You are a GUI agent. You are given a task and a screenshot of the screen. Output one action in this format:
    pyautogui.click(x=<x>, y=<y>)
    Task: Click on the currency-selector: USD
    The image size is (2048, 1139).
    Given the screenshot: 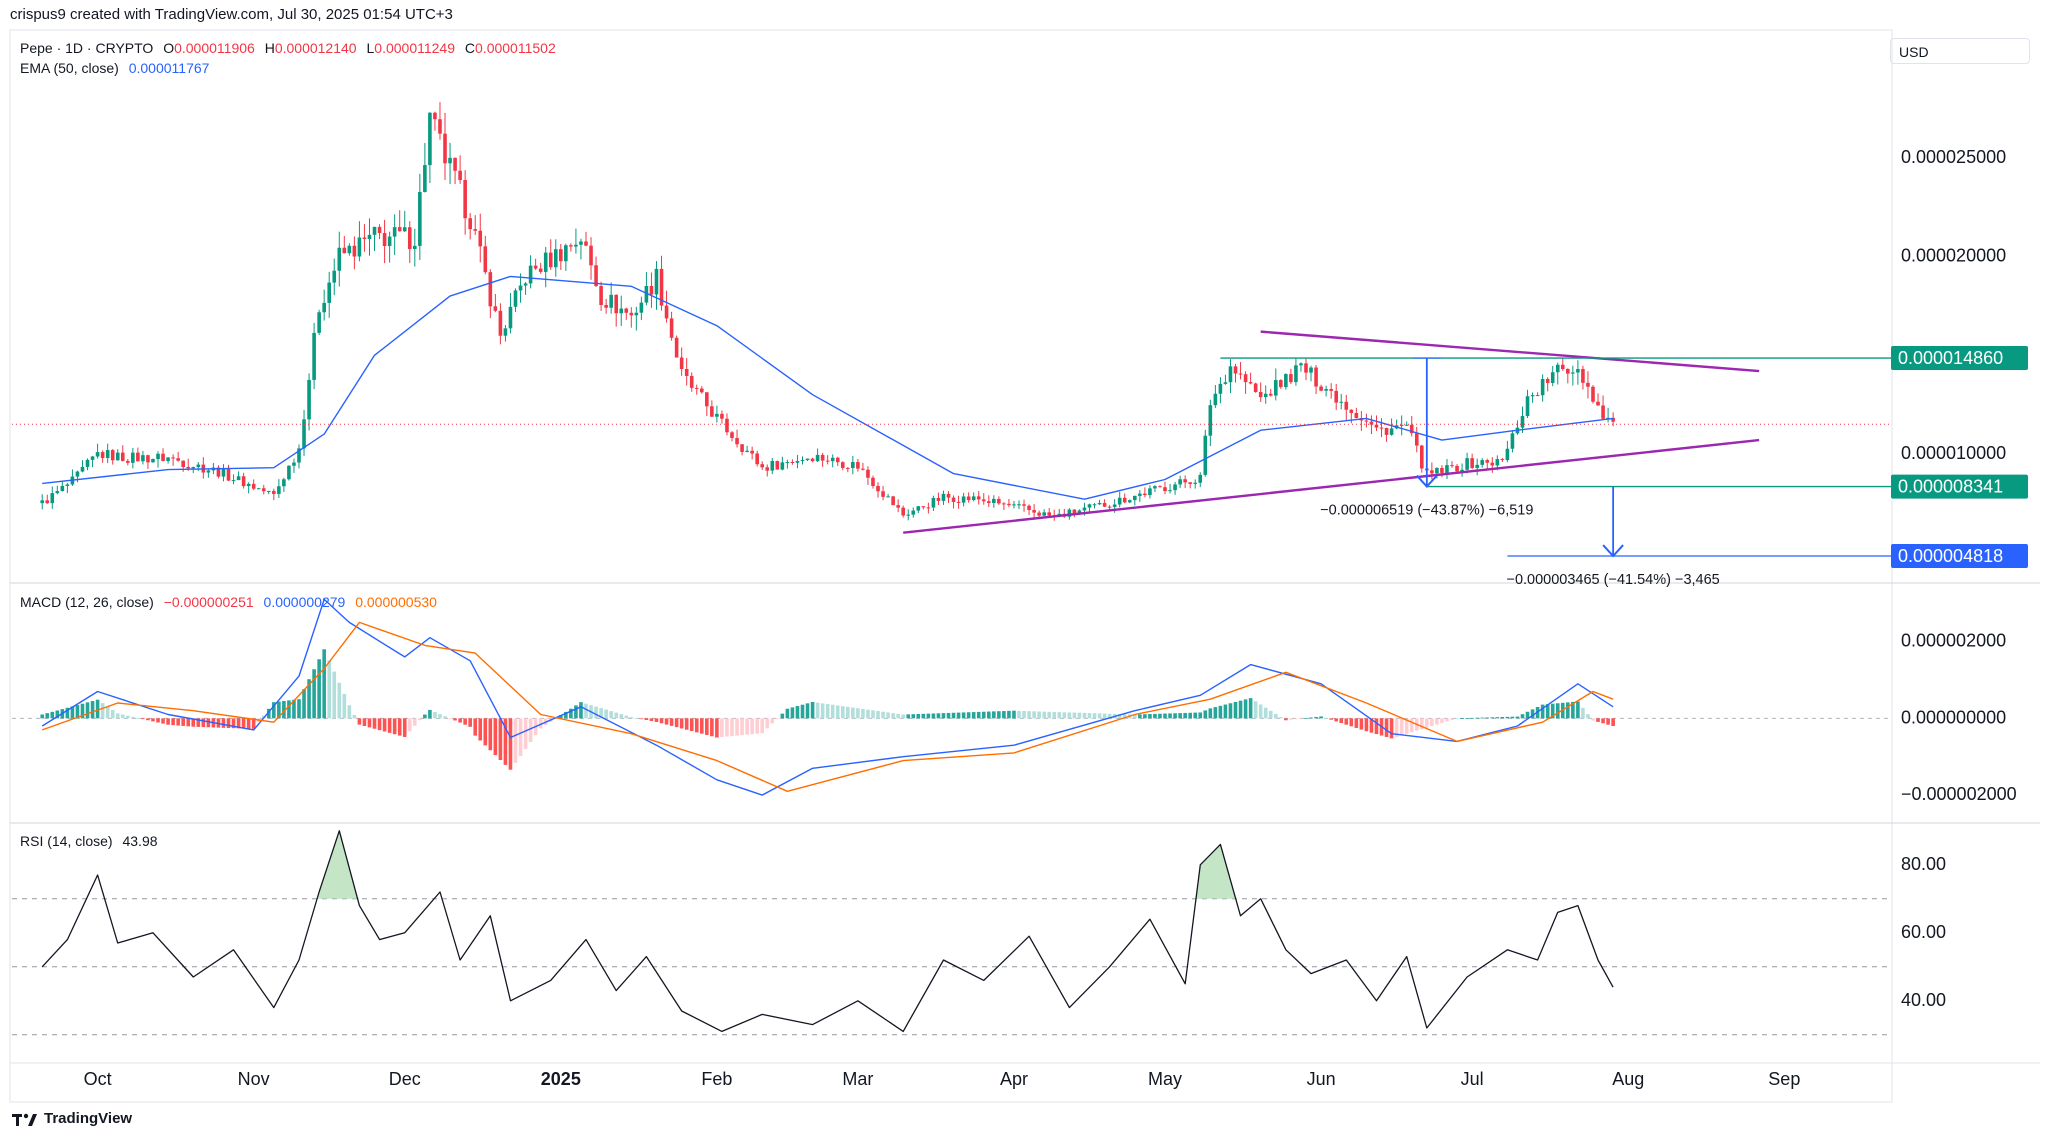 What is the action you would take?
    pyautogui.click(x=1960, y=51)
    